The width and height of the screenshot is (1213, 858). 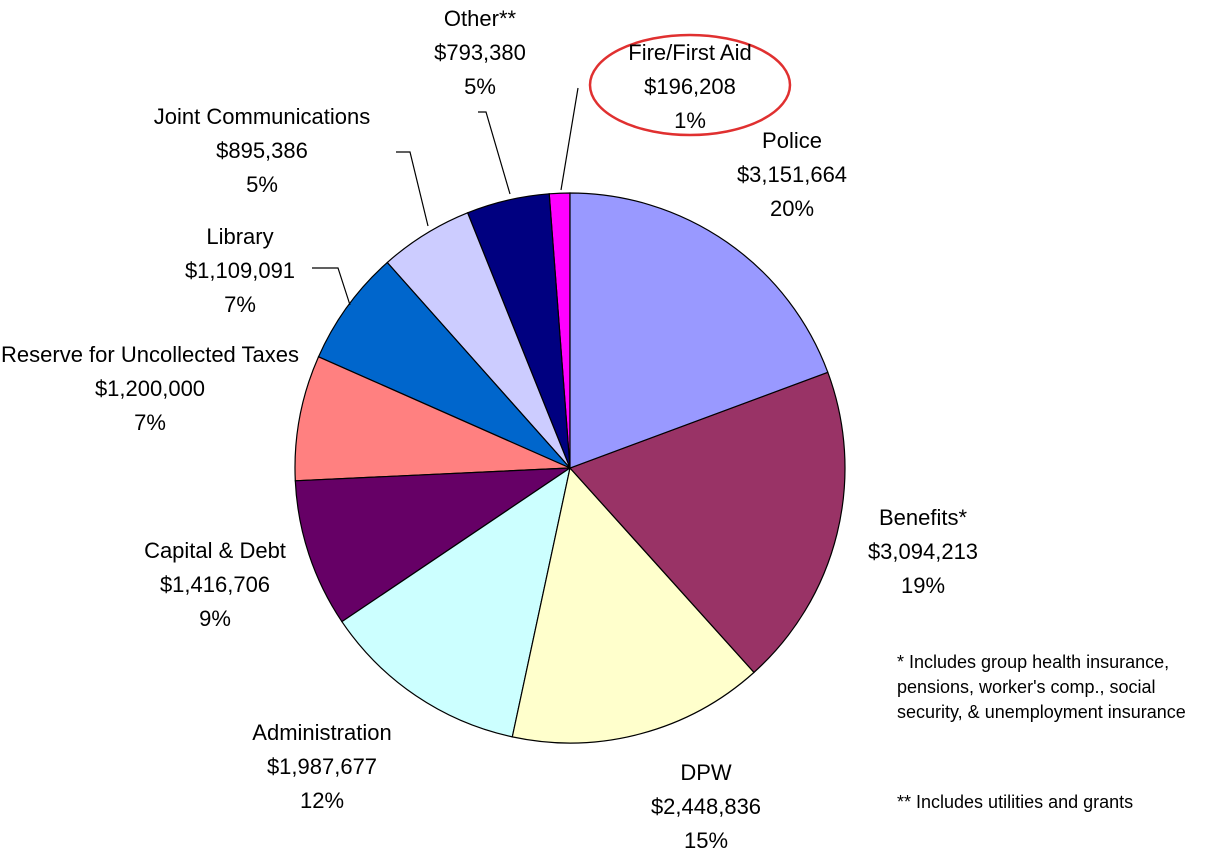 What do you see at coordinates (792, 140) in the screenshot?
I see `category-label: Police` at bounding box center [792, 140].